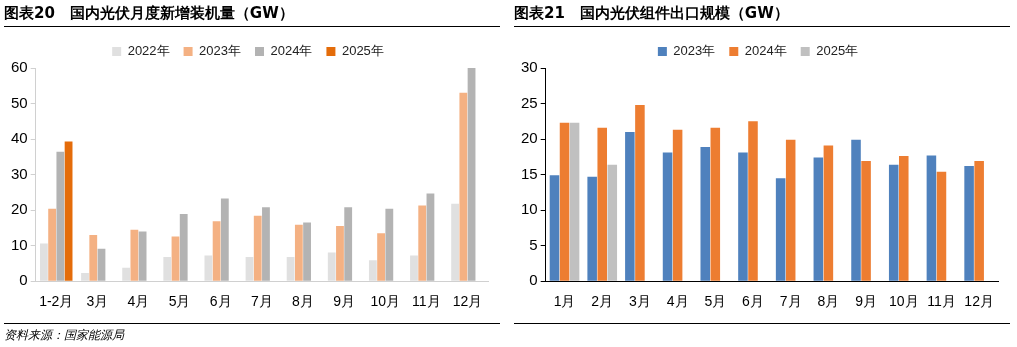 Image resolution: width=1017 pixels, height=347 pixels. I want to click on y-tick-label: 5, so click(533, 244).